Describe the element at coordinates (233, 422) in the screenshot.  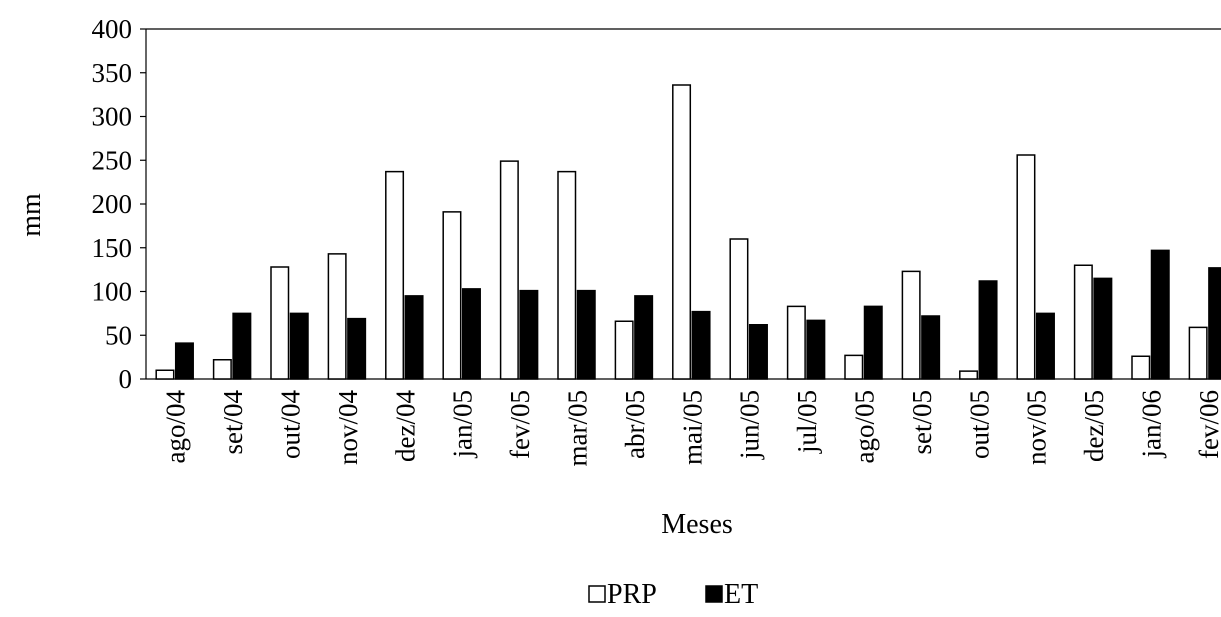
I see `x-tick-label: set/04` at that location.